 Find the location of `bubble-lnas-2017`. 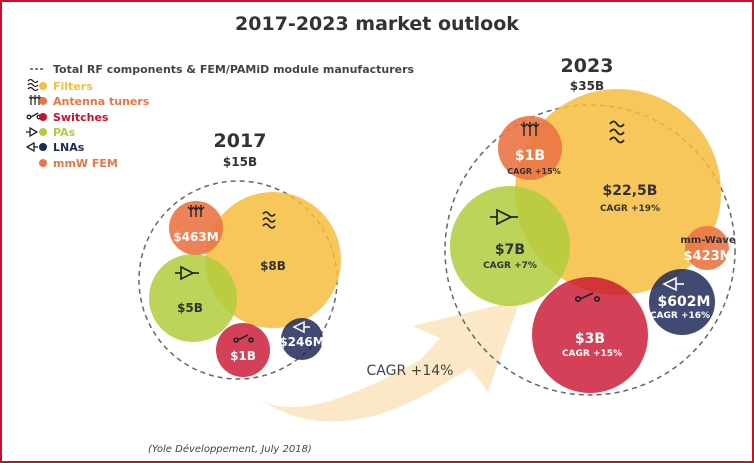

bubble-lnas-2017 is located at coordinates (302, 339).